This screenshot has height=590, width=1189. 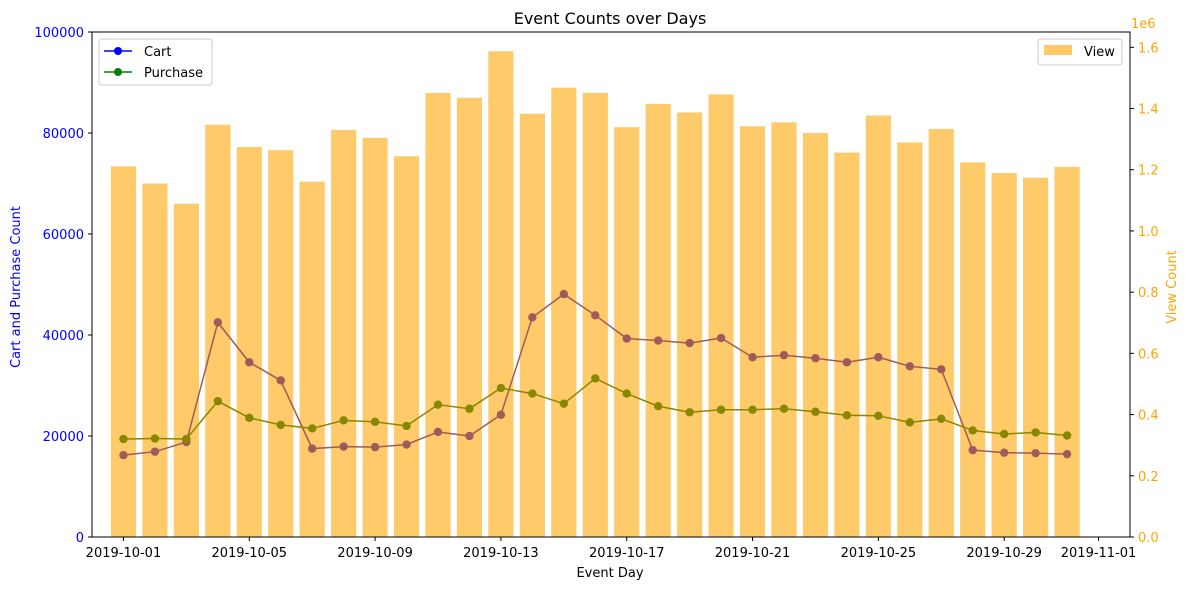 What do you see at coordinates (1148, 232) in the screenshot?
I see `right-tick-label: 1.0` at bounding box center [1148, 232].